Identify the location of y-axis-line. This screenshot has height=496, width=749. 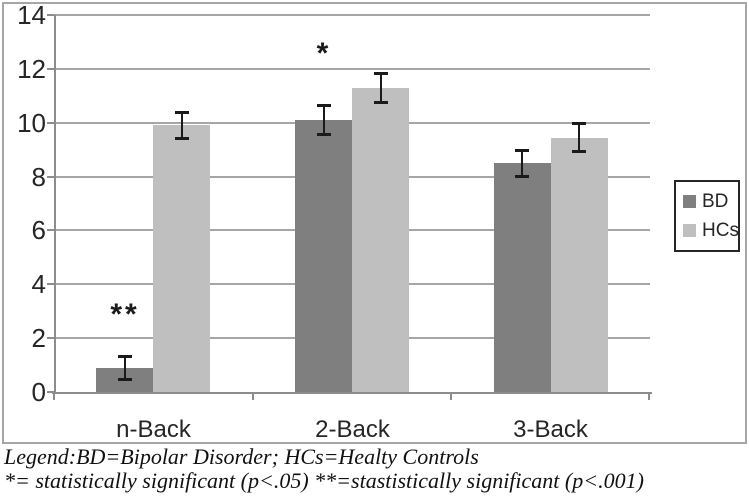
(55, 204).